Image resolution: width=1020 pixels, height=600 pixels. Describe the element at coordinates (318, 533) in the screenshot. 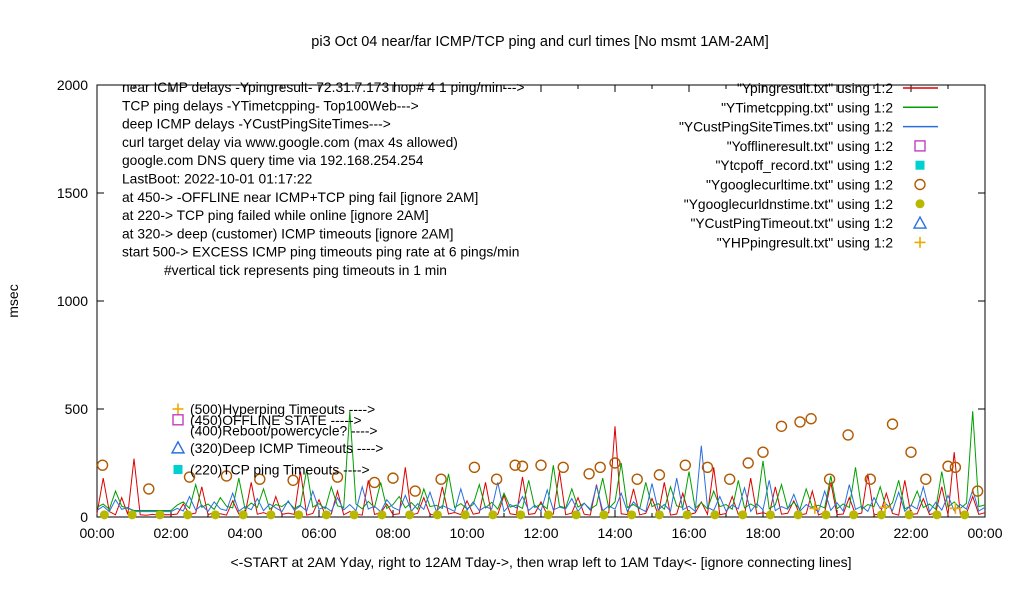

I see `x-tick-label: 06:00` at that location.